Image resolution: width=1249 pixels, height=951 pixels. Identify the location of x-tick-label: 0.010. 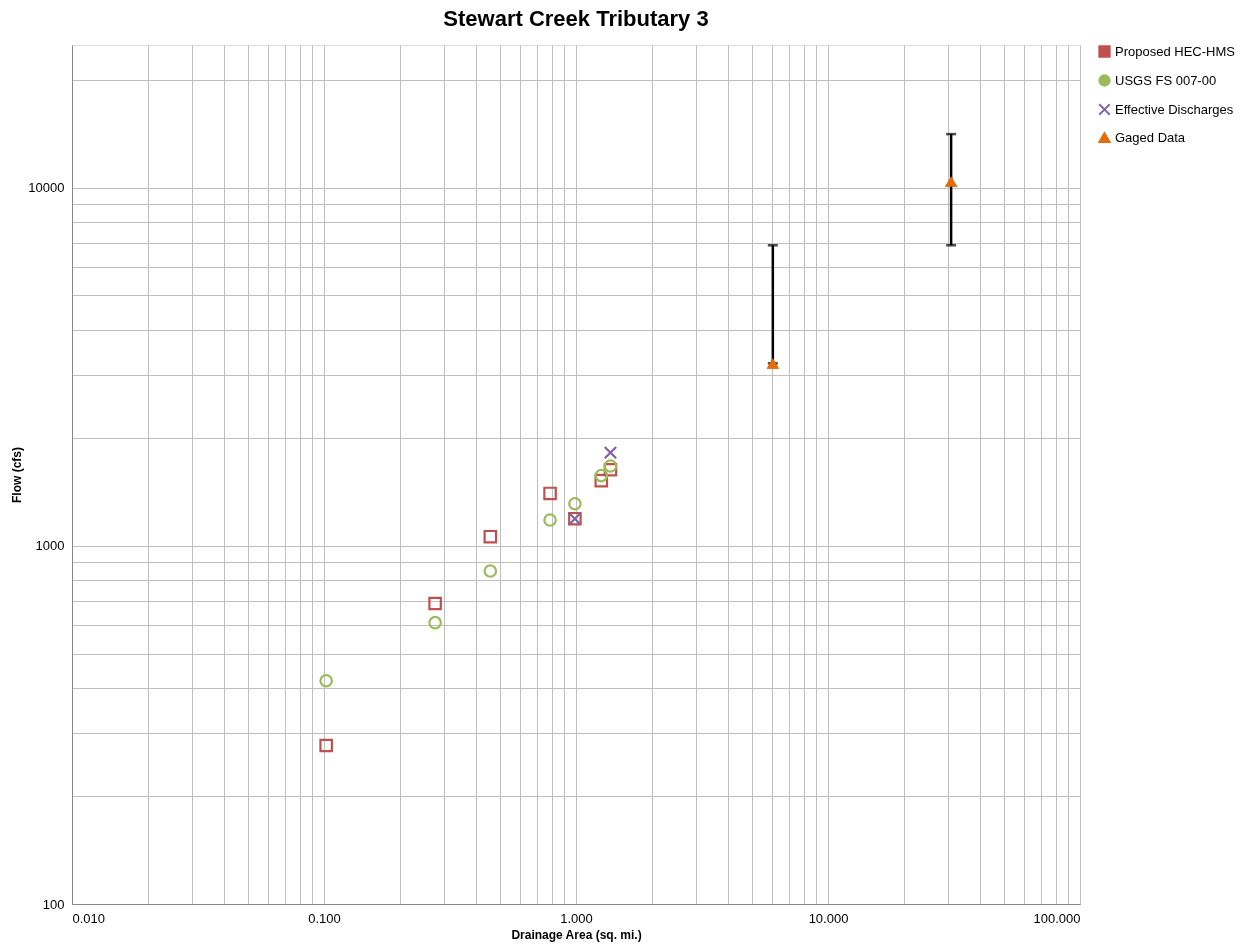
(89, 918).